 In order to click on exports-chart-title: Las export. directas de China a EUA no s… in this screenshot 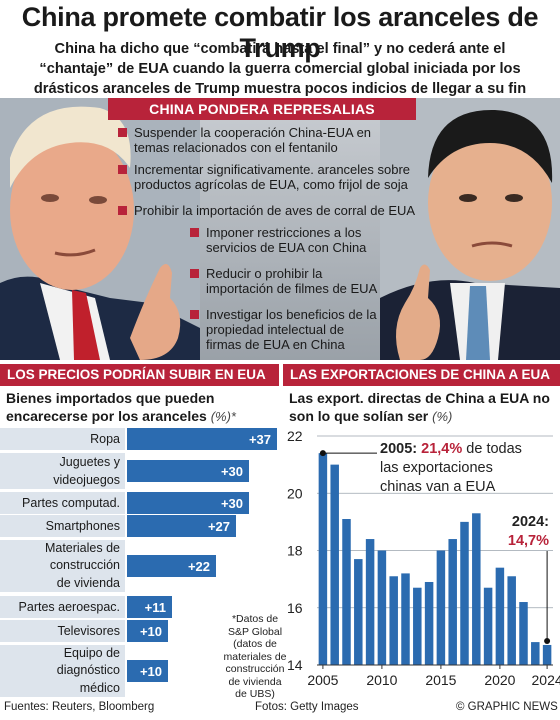, I will do `click(423, 407)`.